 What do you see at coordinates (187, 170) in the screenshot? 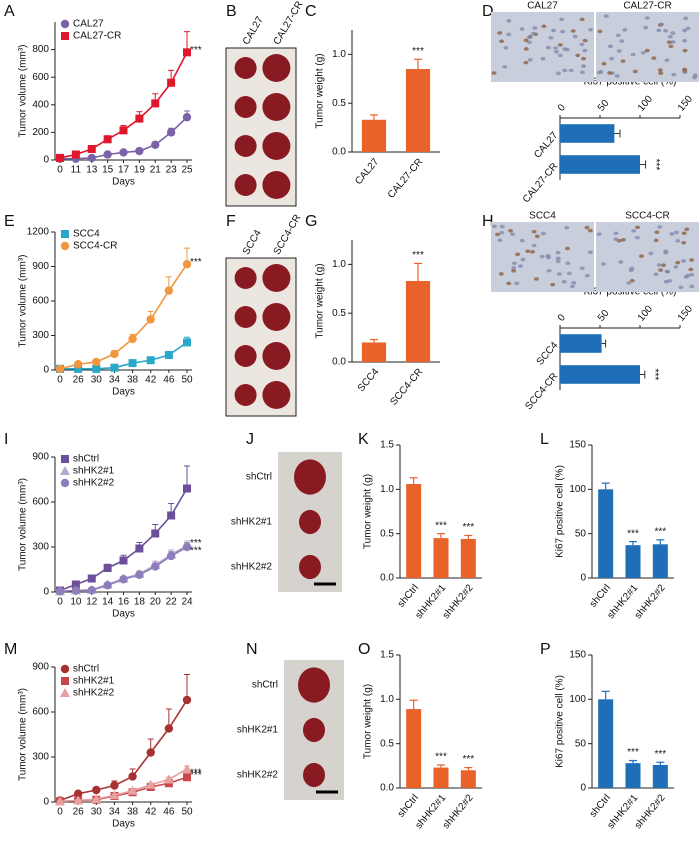
I see `x-tick-label: 25` at bounding box center [187, 170].